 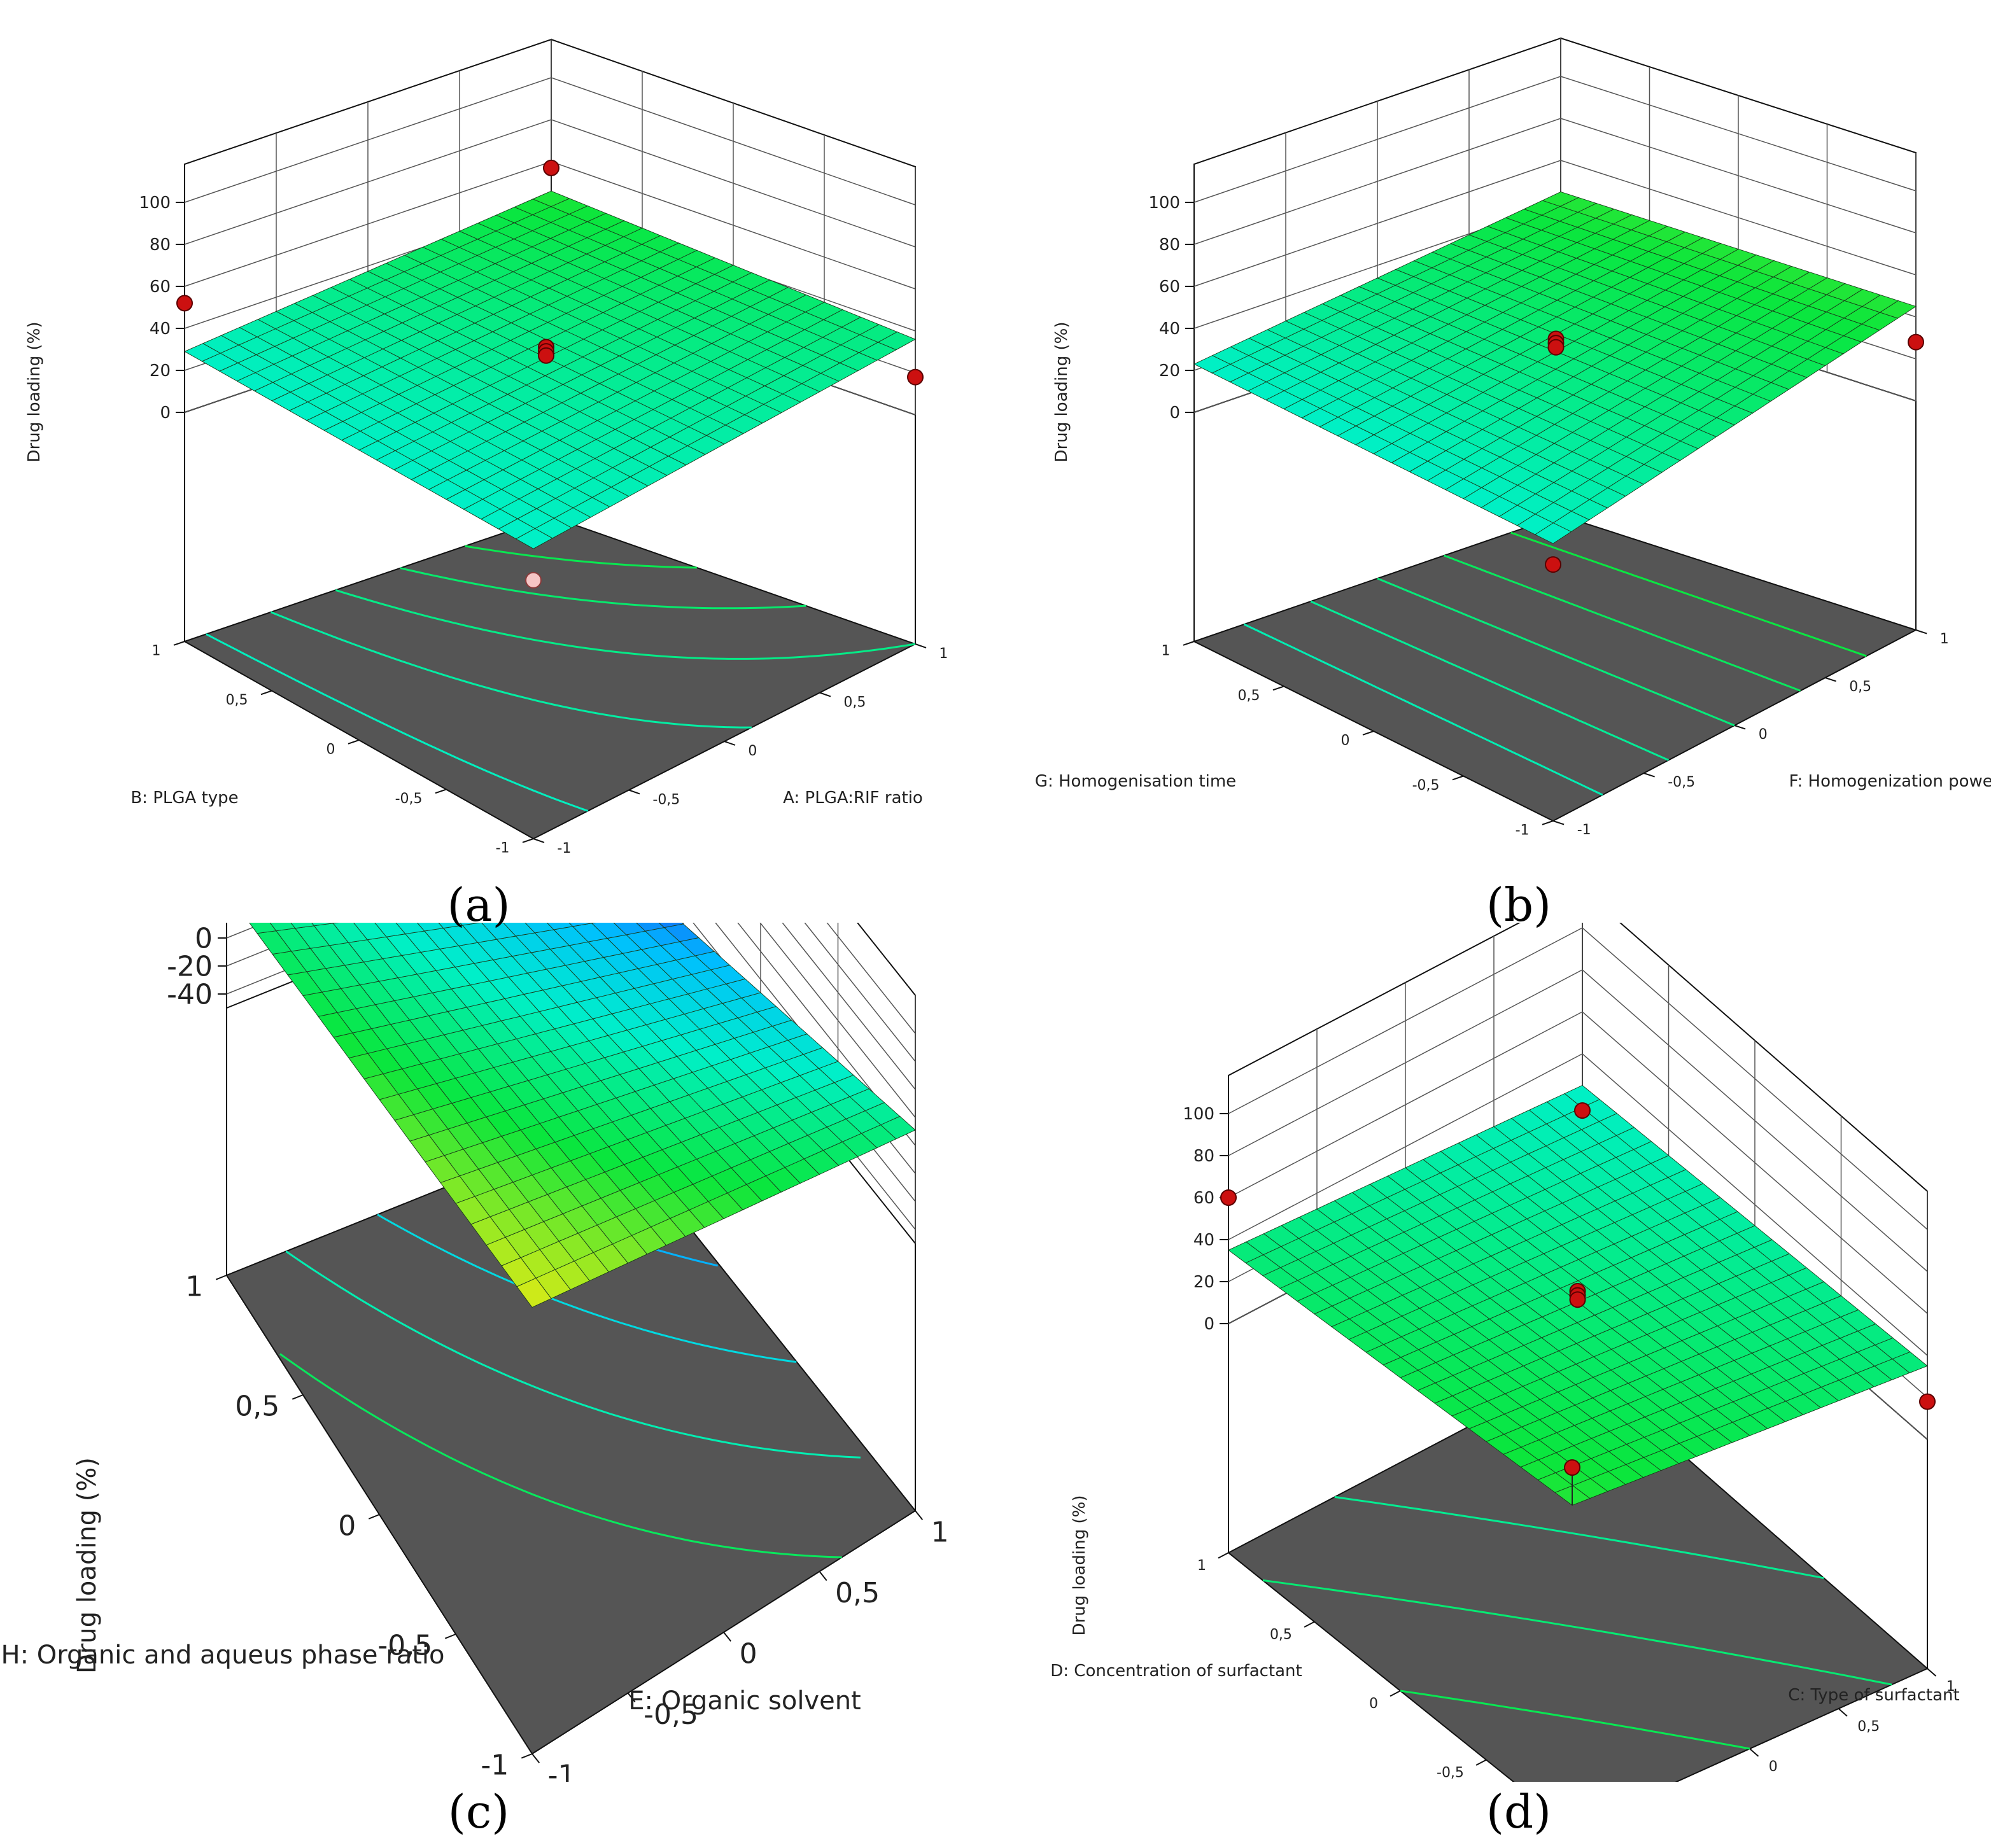 I want to click on y-axis-title: G: Homogenisation time, so click(x=1136, y=781).